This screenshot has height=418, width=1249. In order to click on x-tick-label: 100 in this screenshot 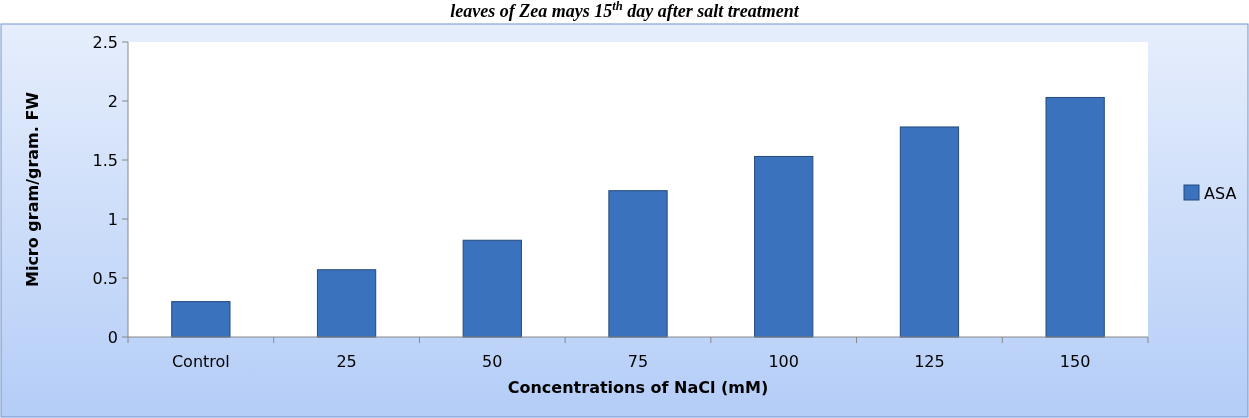, I will do `click(783, 361)`.